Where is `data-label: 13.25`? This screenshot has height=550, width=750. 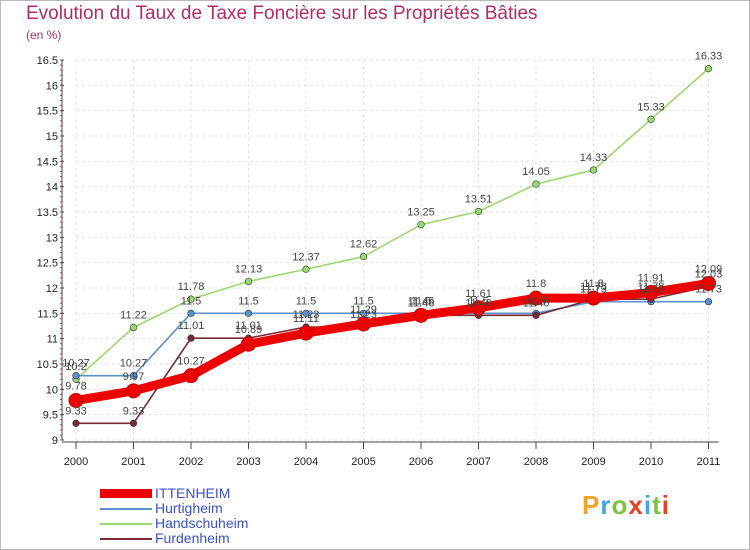 data-label: 13.25 is located at coordinates (421, 213).